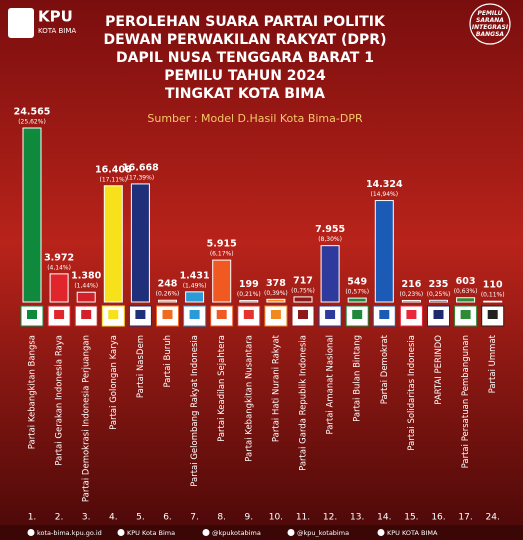 This screenshot has width=523, height=540. I want to click on party-name: Partai Golongan Karya, so click(114, 382).